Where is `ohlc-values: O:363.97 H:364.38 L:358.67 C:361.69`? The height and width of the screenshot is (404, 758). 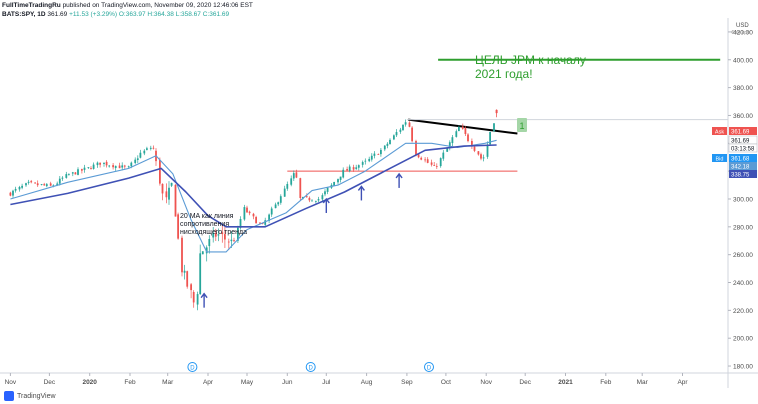
ohlc-values: O:363.97 H:364.38 L:358.67 C:361.69 is located at coordinates (174, 14).